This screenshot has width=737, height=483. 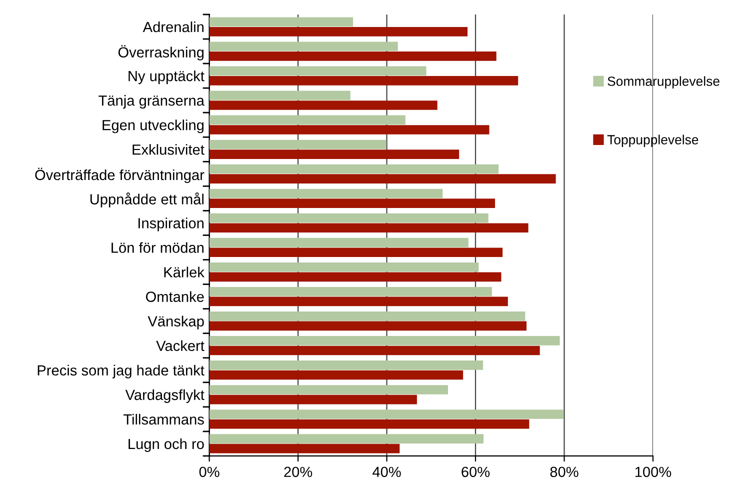 What do you see at coordinates (153, 127) in the screenshot?
I see `y-tick-label: Egen utveckling` at bounding box center [153, 127].